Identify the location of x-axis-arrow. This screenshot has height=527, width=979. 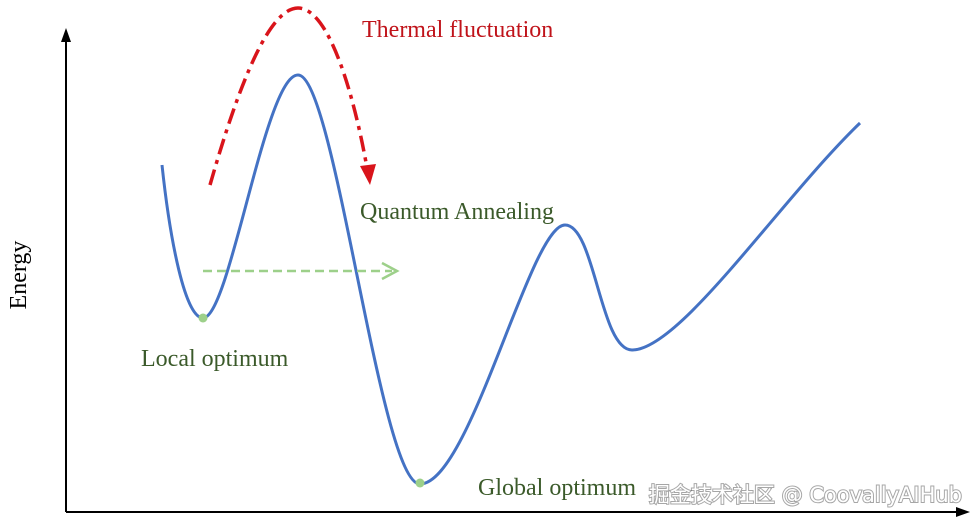
(963, 512).